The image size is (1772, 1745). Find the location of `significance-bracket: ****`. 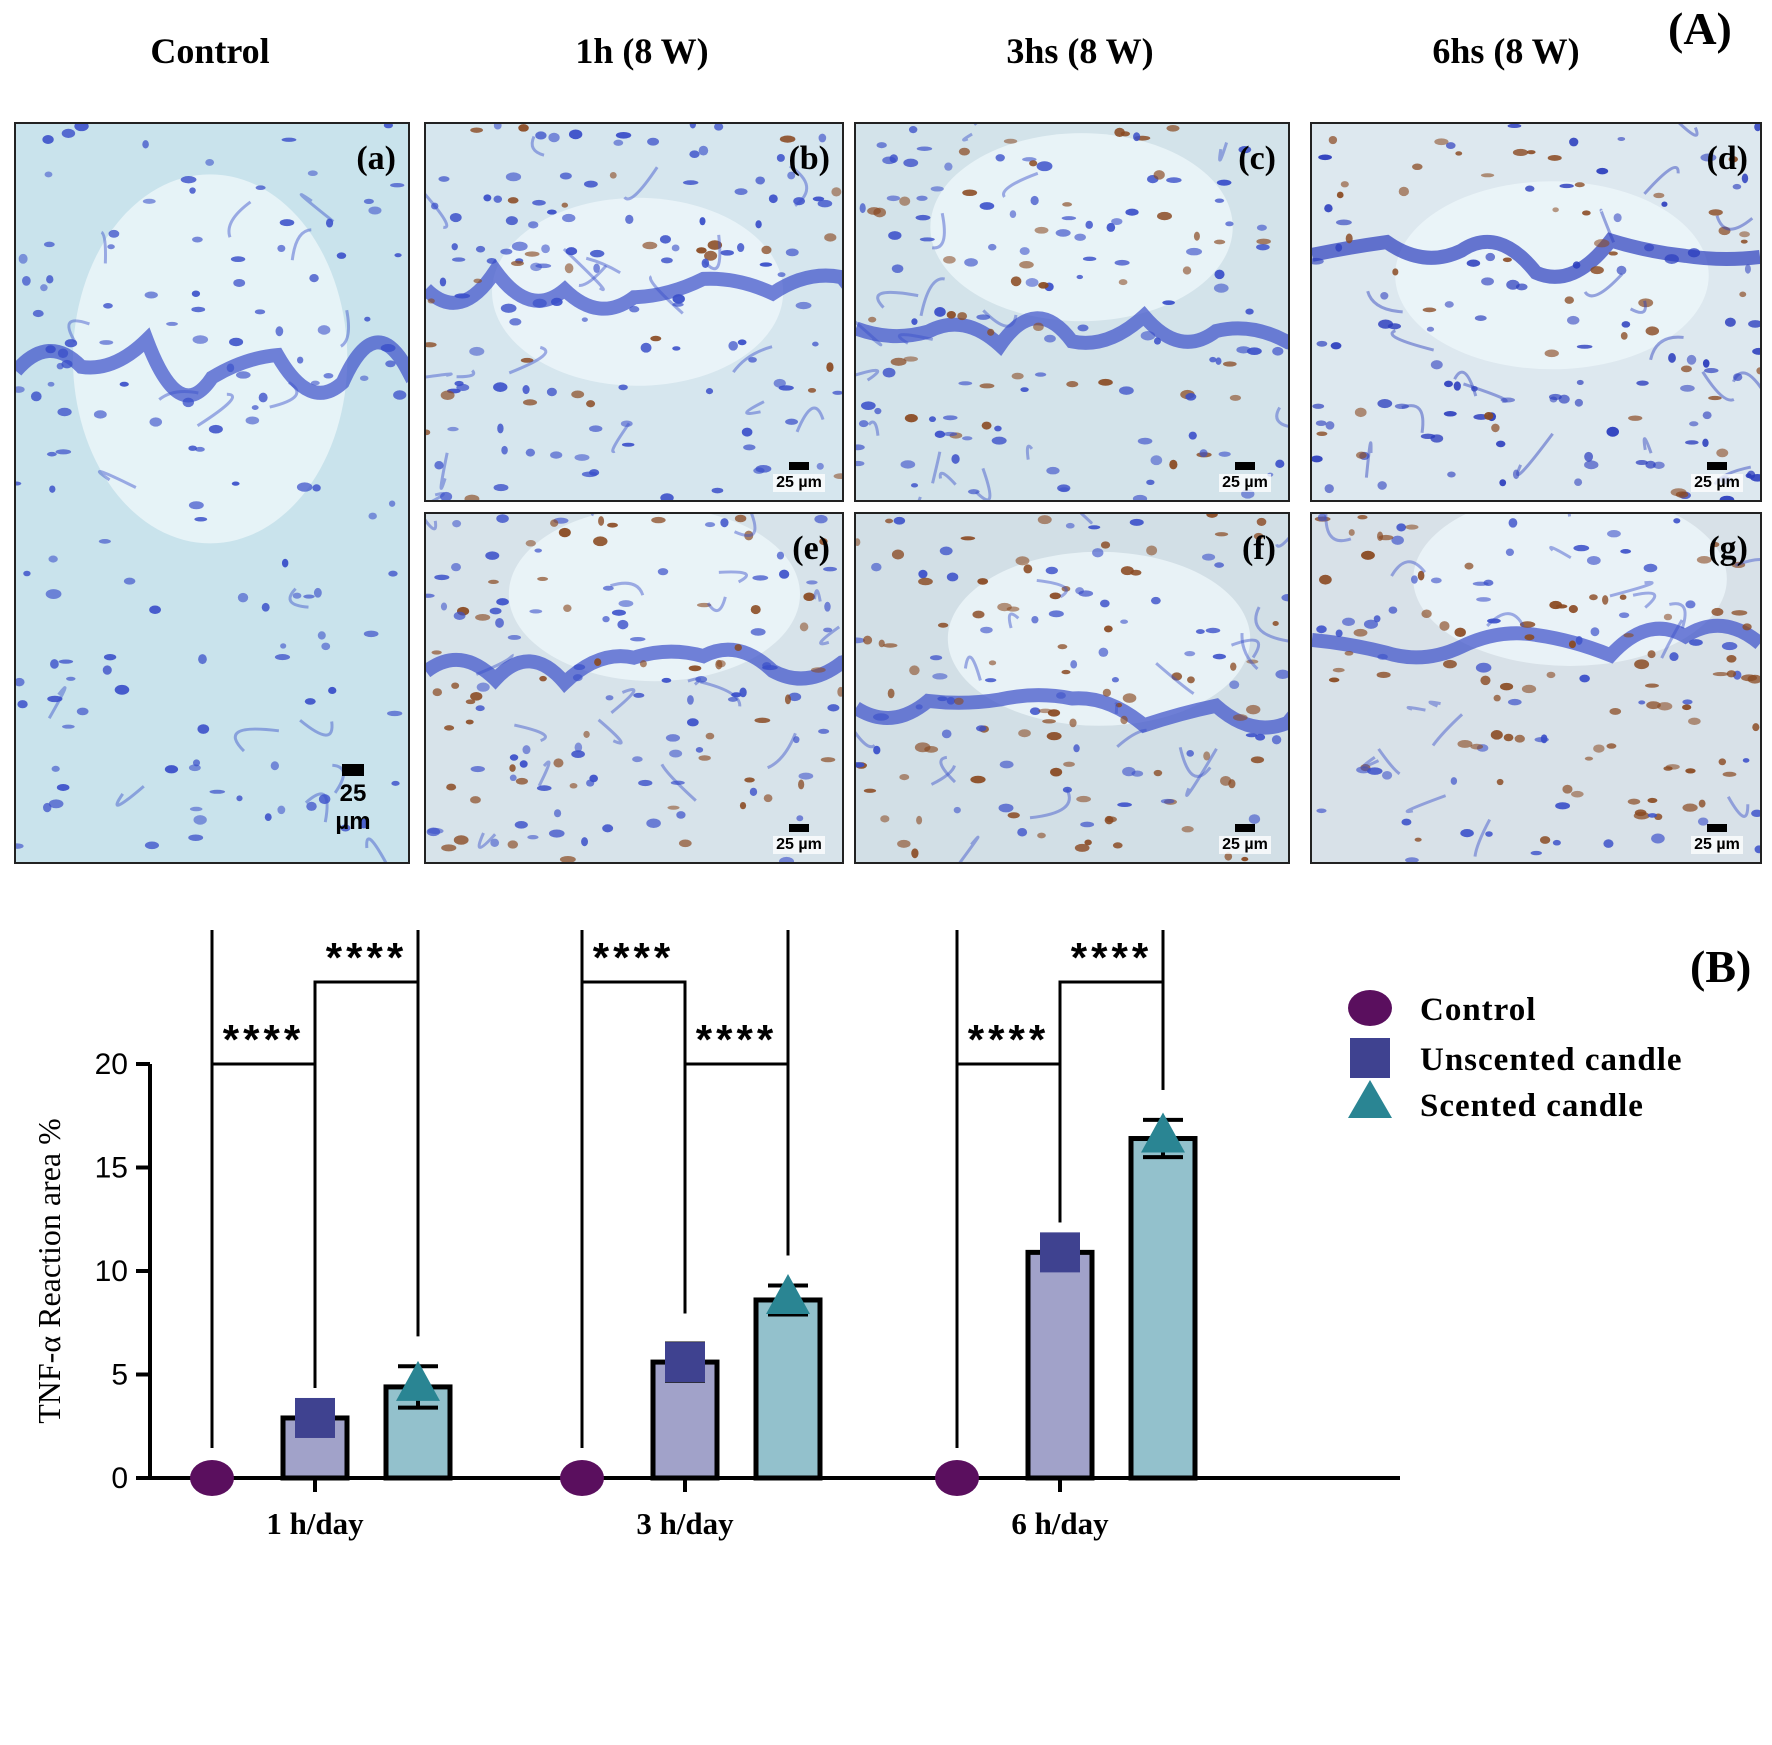

significance-bracket: **** is located at coordinates (315, 1189).